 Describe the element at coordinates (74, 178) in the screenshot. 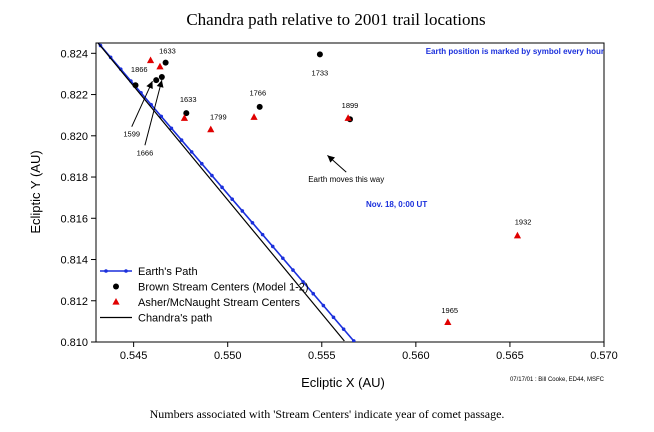

I see `y-tick-label: 0.818` at that location.